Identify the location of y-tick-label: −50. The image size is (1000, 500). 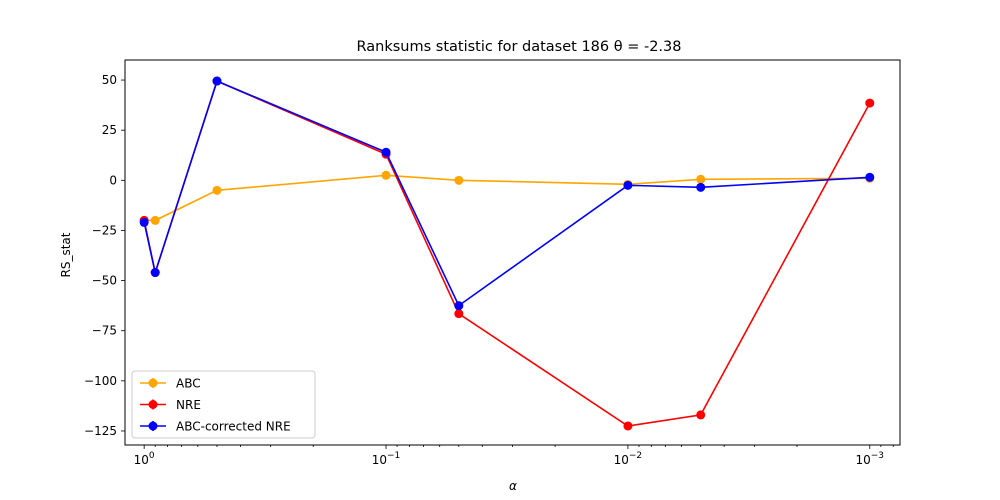
(104, 281).